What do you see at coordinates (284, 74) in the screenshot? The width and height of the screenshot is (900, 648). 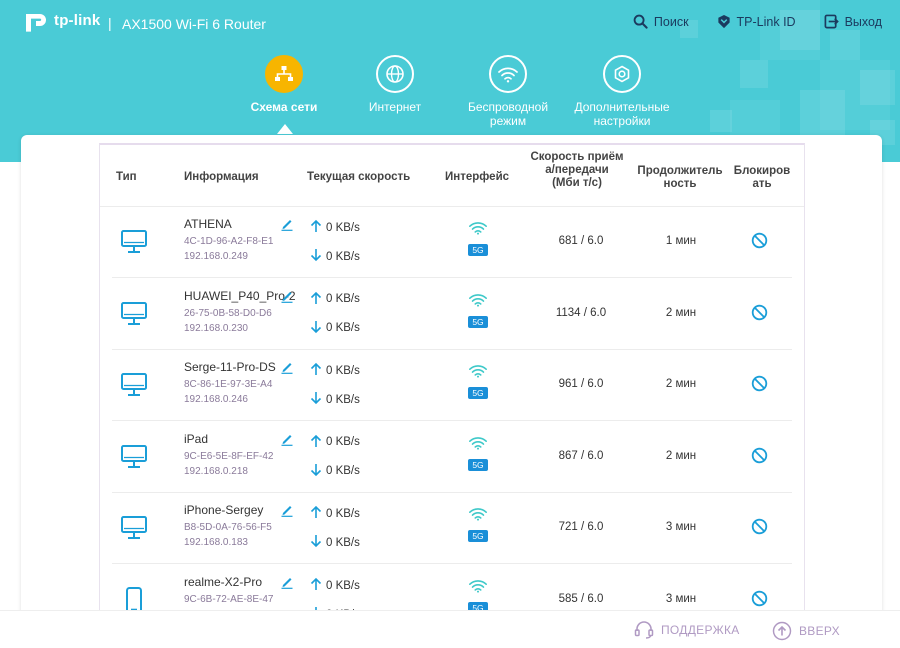 I see `network-map-icon` at bounding box center [284, 74].